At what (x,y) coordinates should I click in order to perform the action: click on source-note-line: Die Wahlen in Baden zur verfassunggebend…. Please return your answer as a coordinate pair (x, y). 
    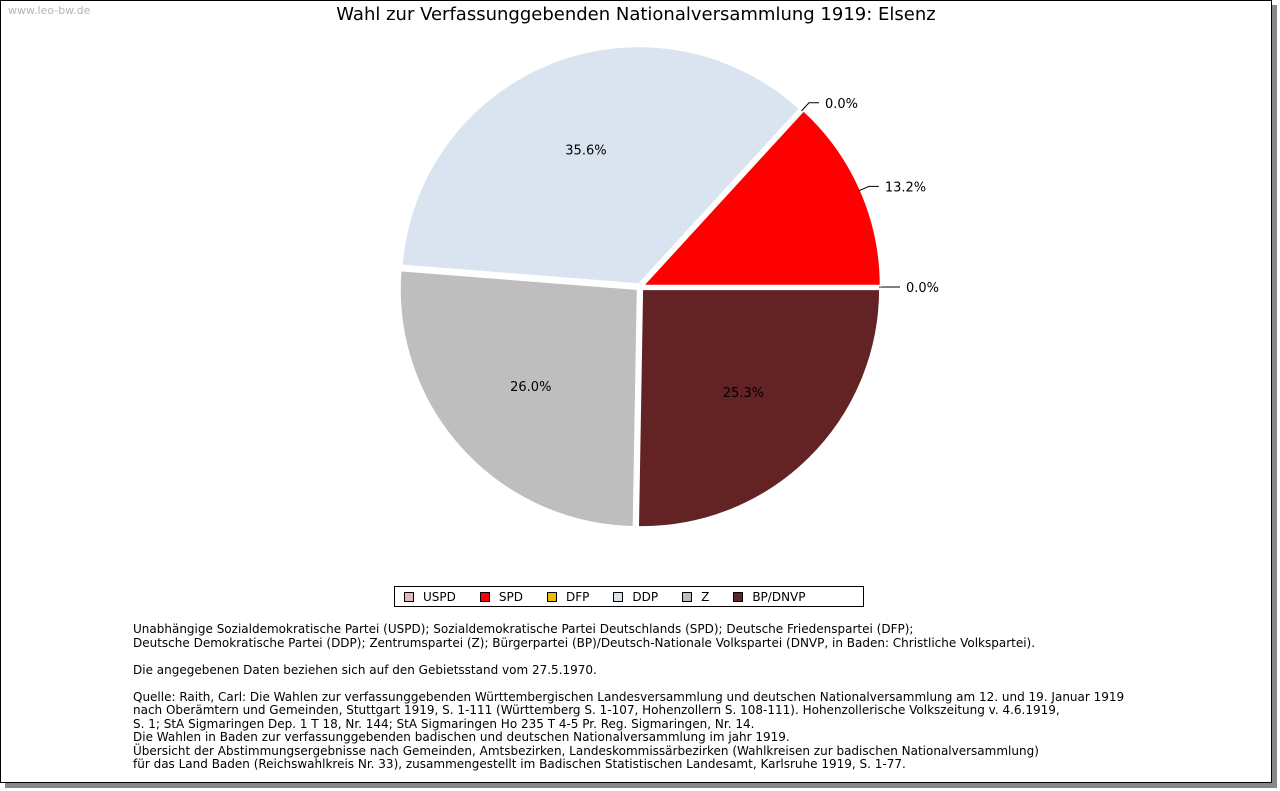
    Looking at the image, I should click on (461, 737).